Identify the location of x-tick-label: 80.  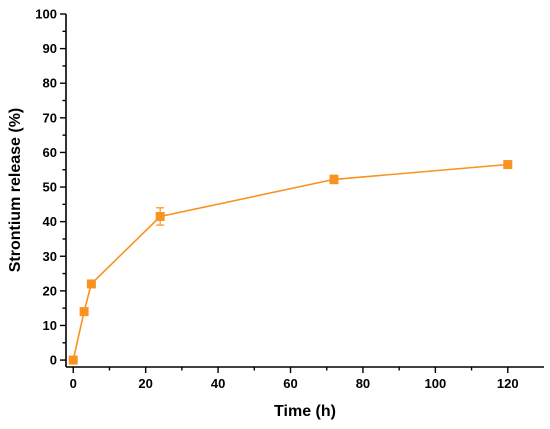
(363, 383).